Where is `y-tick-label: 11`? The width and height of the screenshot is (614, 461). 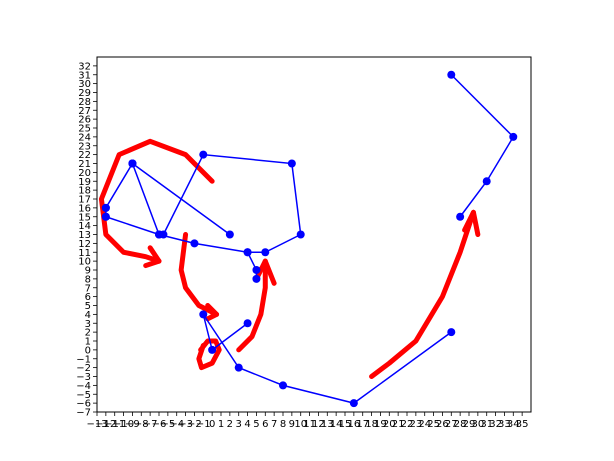
y-tick-label: 11 is located at coordinates (84, 253).